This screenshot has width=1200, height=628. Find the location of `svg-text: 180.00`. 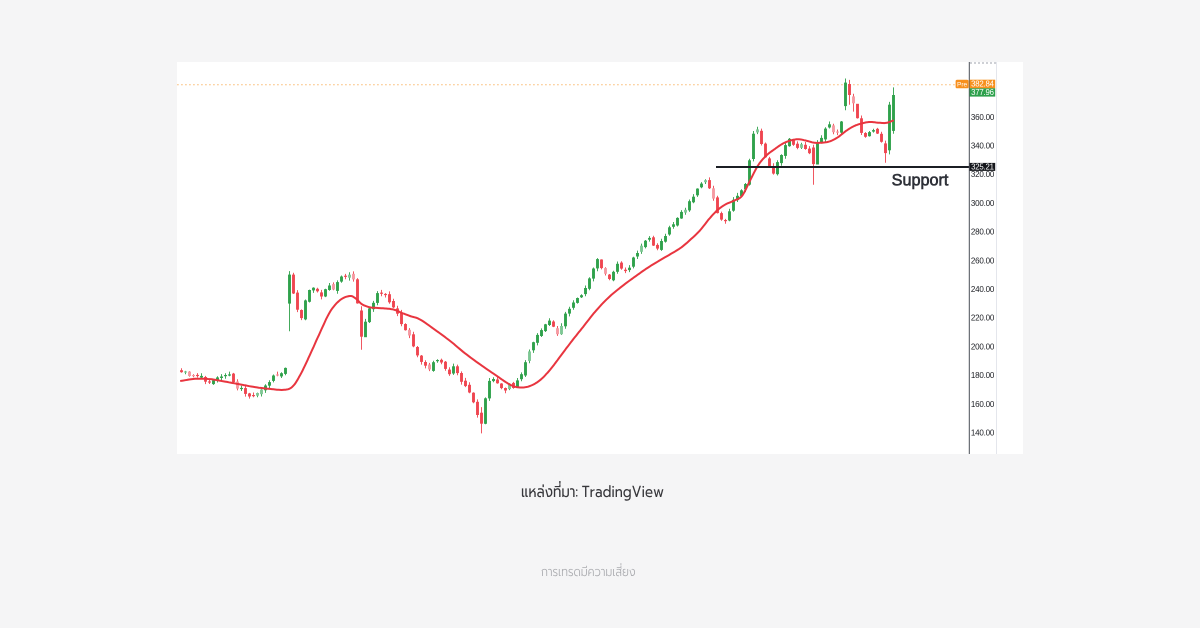

svg-text: 180.00 is located at coordinates (983, 375).